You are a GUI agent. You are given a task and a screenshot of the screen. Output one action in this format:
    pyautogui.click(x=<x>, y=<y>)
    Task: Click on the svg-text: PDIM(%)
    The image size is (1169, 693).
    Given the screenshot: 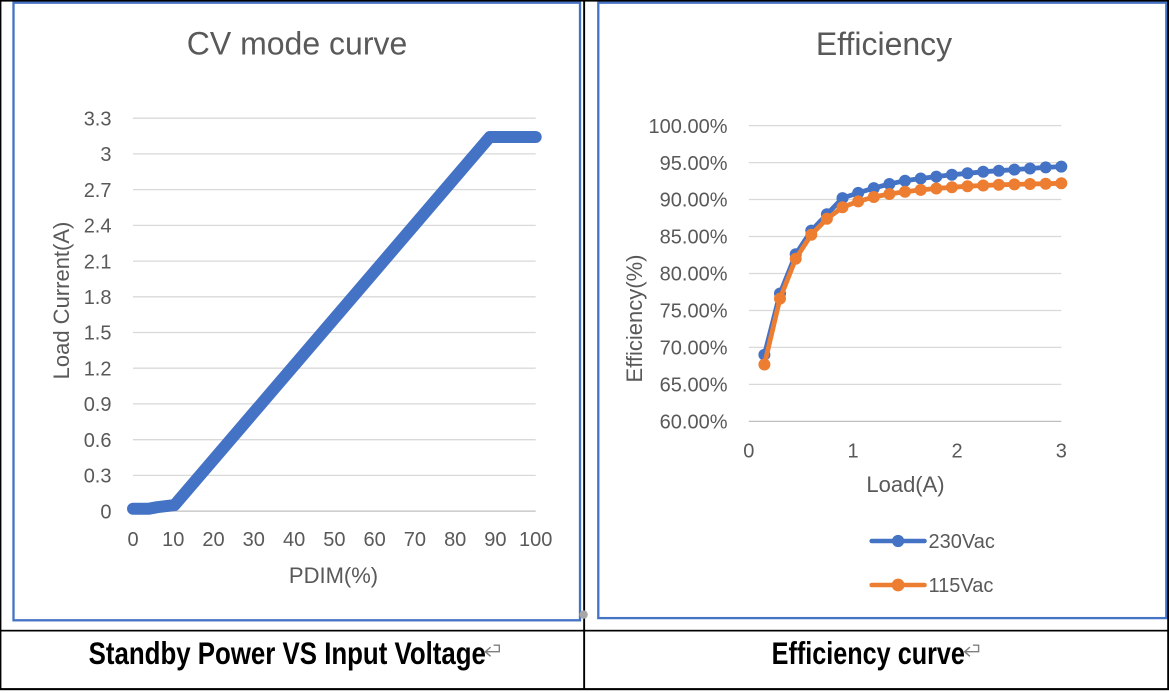 What is the action you would take?
    pyautogui.click(x=333, y=575)
    